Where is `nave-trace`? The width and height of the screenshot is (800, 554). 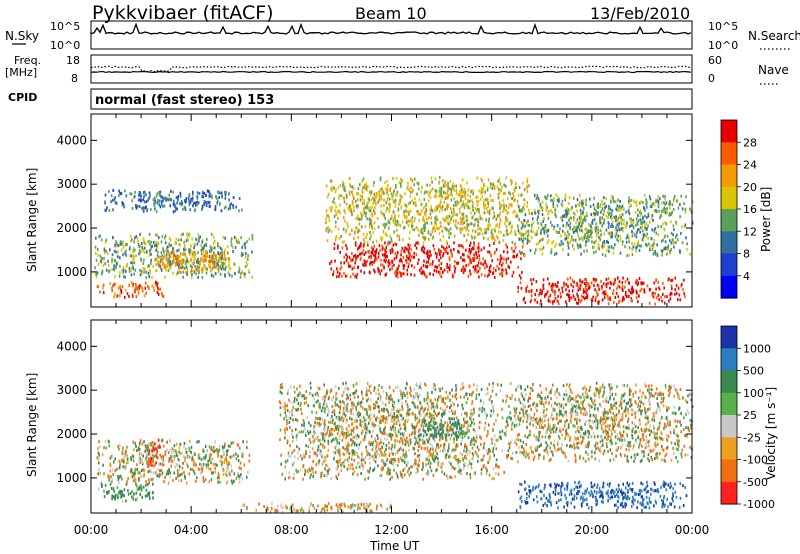
nave-trace is located at coordinates (391, 69).